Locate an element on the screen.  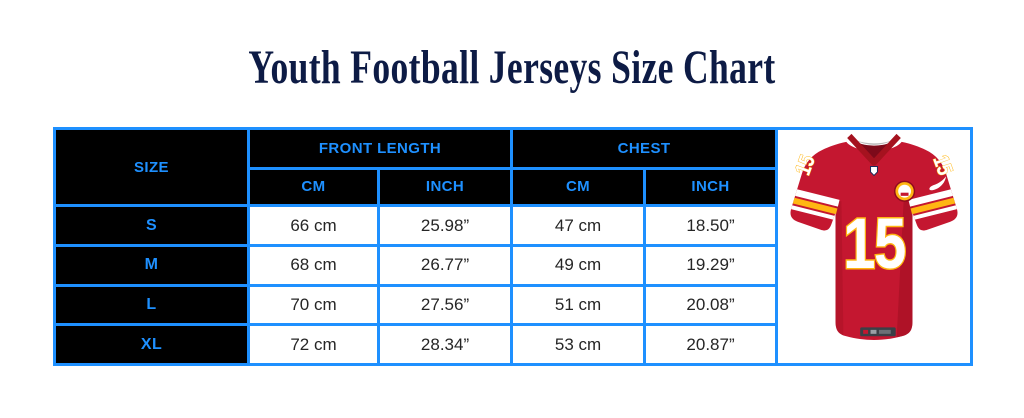
chest-inch-cell-l: 20.08” is located at coordinates (711, 305).